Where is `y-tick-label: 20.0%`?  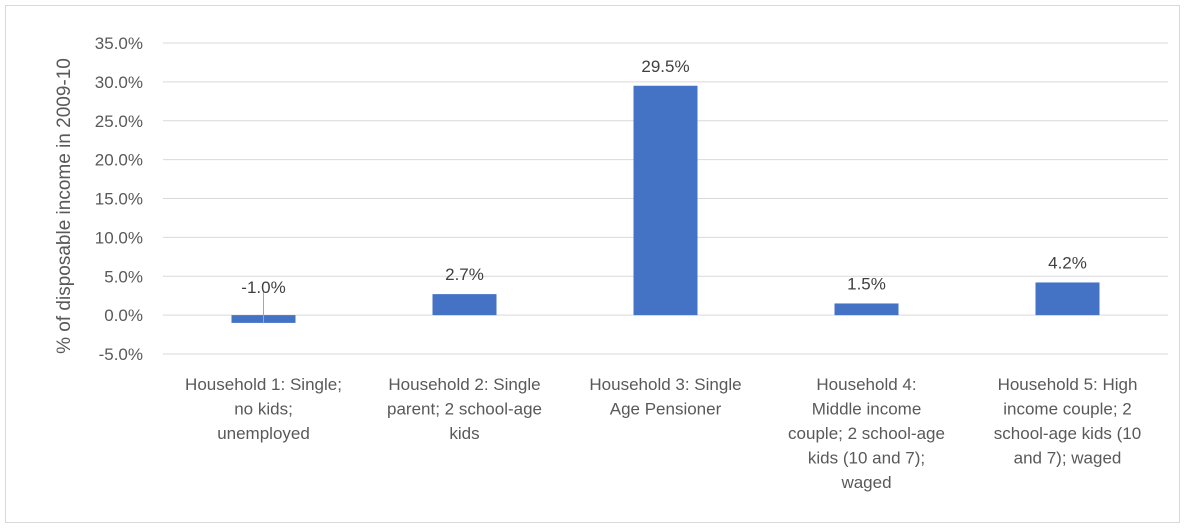 y-tick-label: 20.0% is located at coordinates (119, 160).